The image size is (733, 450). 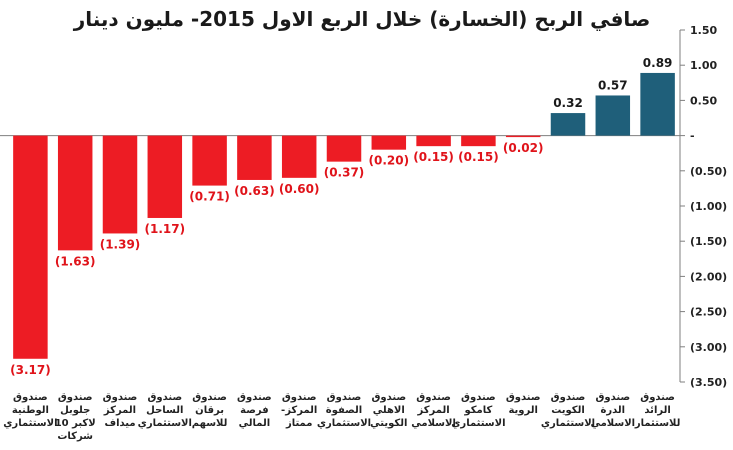 I want to click on category-label: ممتاز, so click(x=299, y=423).